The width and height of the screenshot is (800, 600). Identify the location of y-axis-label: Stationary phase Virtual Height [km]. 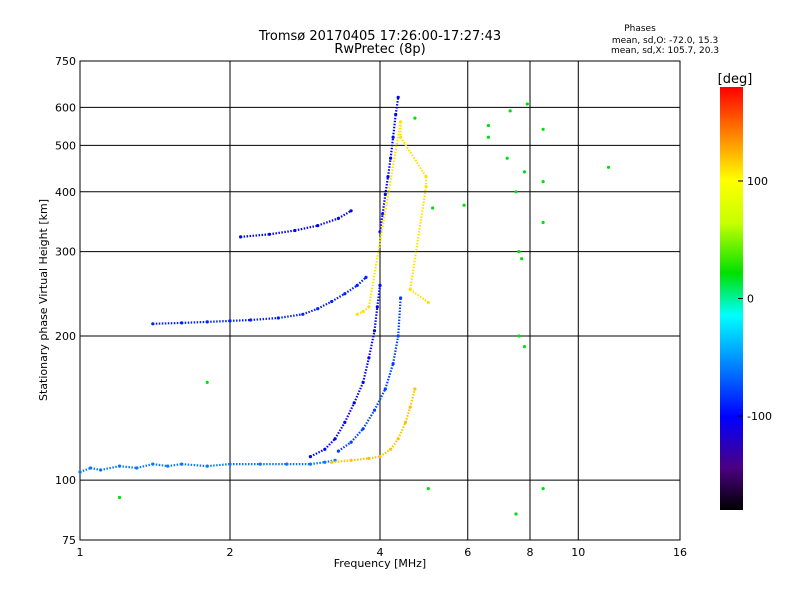
(43, 300).